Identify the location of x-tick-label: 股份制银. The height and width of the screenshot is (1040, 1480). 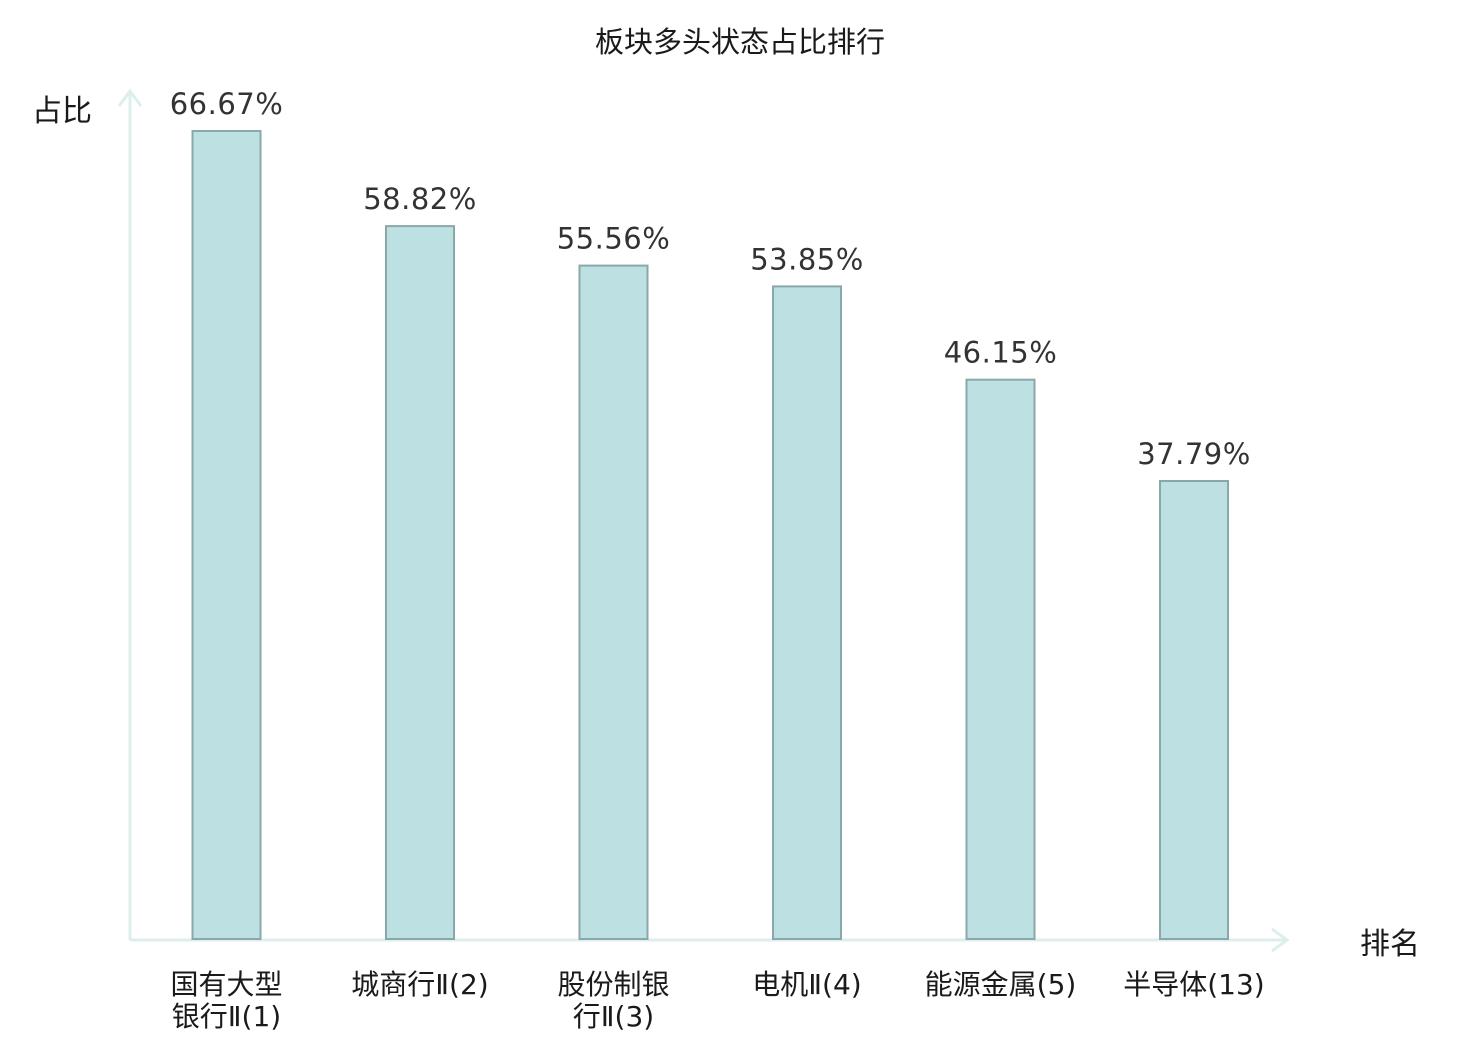
(613, 984).